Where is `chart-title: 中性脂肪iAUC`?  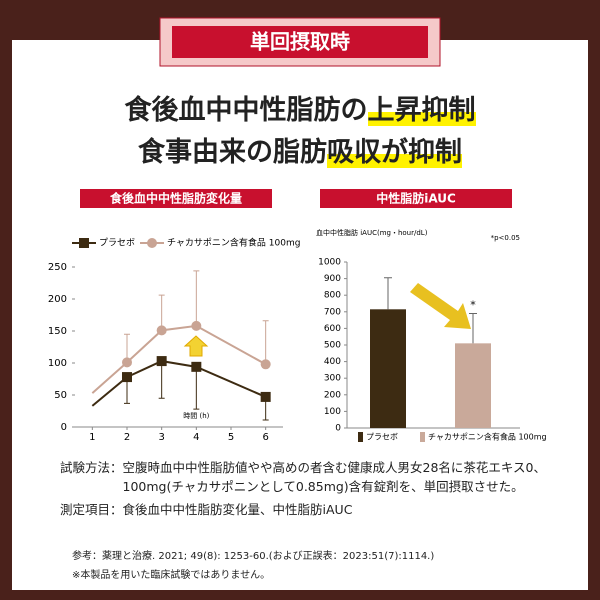
chart-title: 中性脂肪iAUC is located at coordinates (416, 198).